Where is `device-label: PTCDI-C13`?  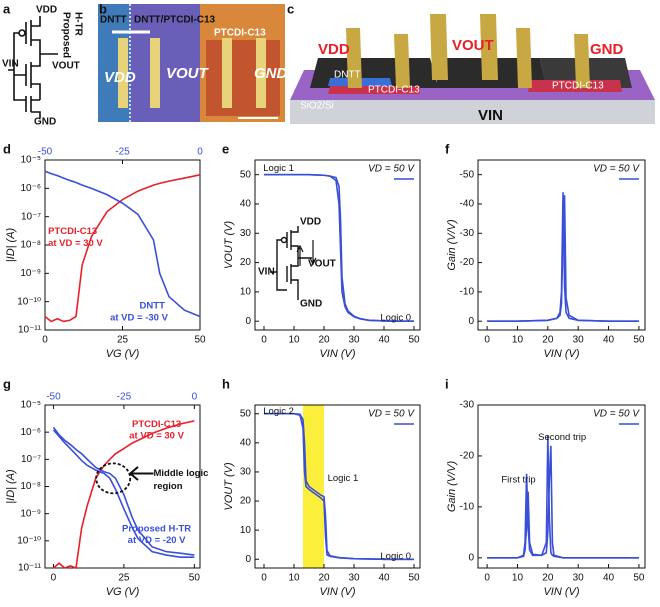 device-label: PTCDI-C13 is located at coordinates (394, 90).